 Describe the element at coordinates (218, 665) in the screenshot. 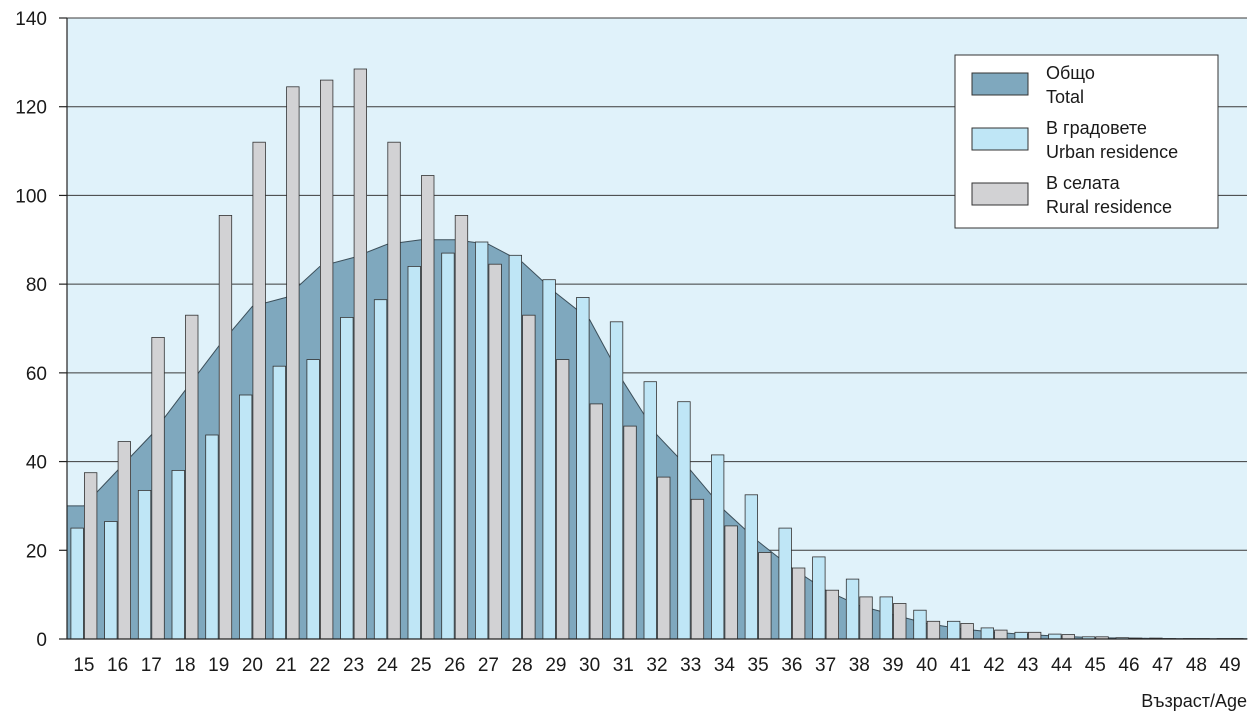

I see `x-tick-label-19: 19` at that location.